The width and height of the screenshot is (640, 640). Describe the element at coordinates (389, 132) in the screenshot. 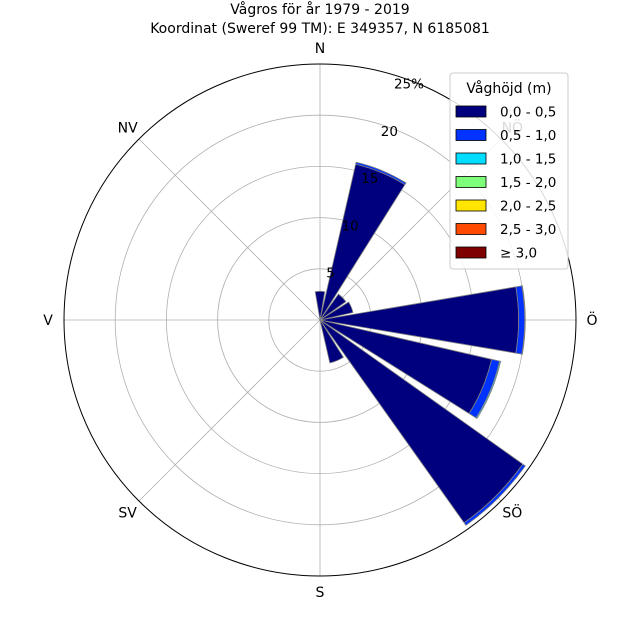

I see `radial-tick-label: 20` at that location.